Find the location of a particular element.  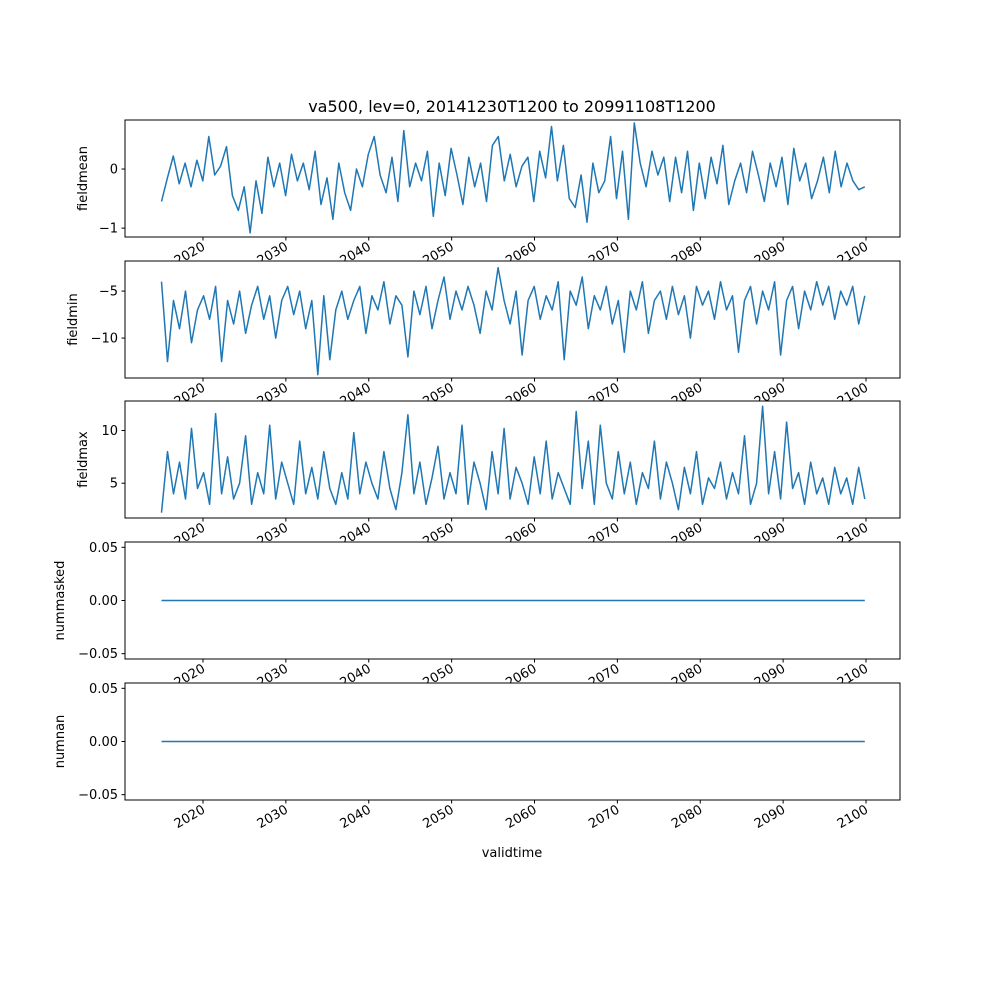

series-line-fieldmean is located at coordinates (513, 178).